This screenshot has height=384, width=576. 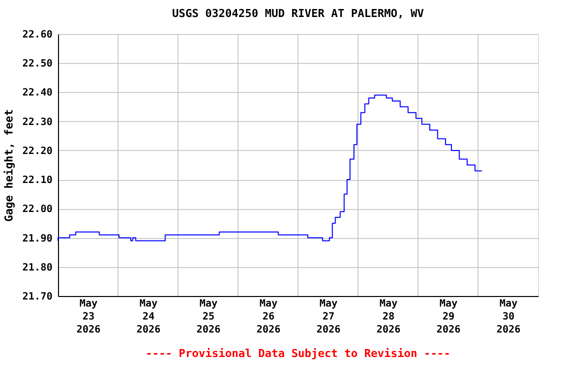 I want to click on x-tick-label: May 26 2026, so click(x=268, y=317).